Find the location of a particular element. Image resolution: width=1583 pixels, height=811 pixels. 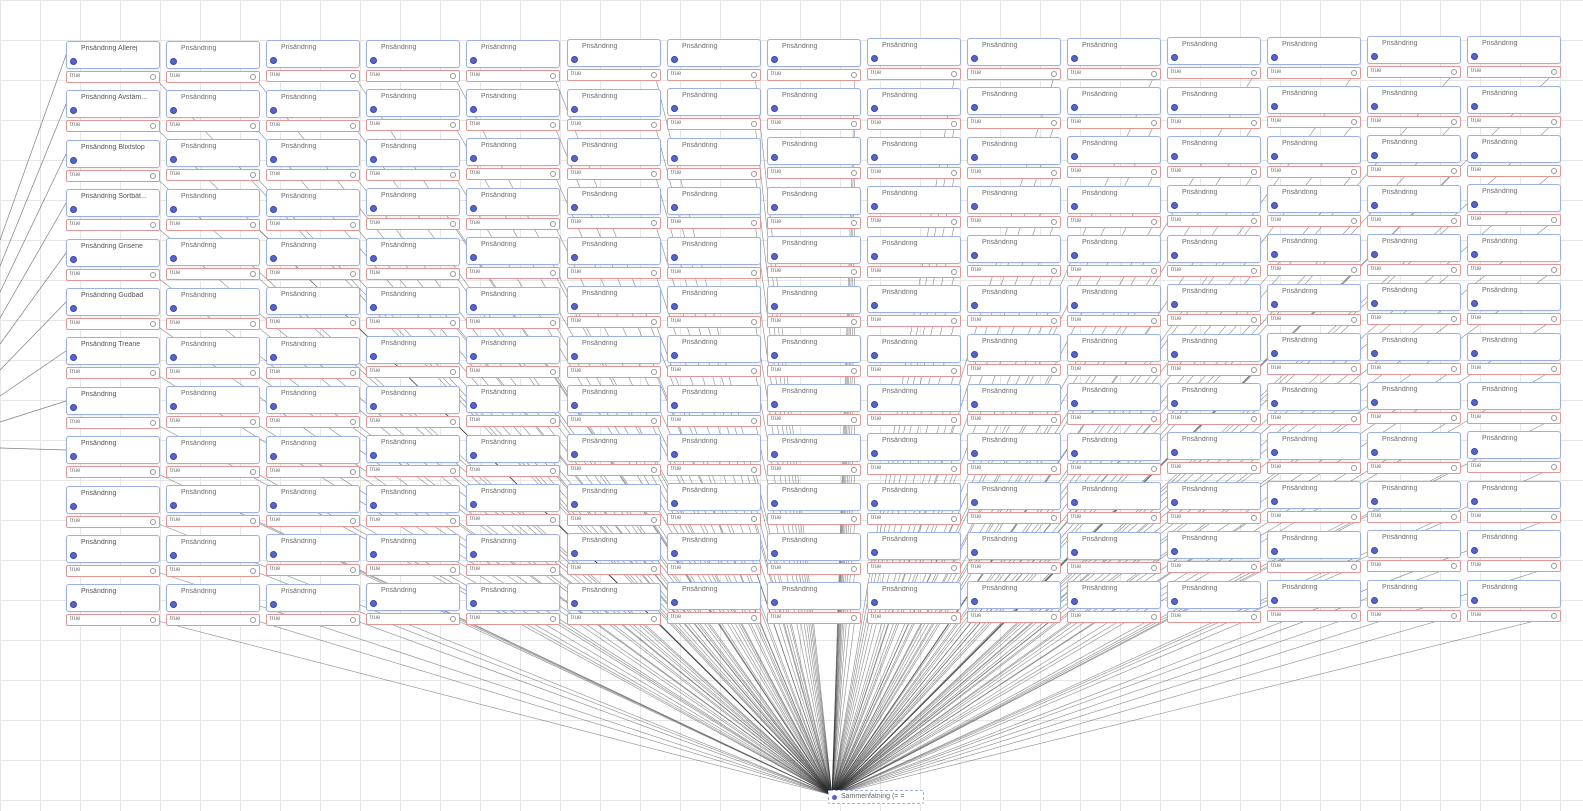

string-node: Prisändring Allerej is located at coordinates (113, 55).